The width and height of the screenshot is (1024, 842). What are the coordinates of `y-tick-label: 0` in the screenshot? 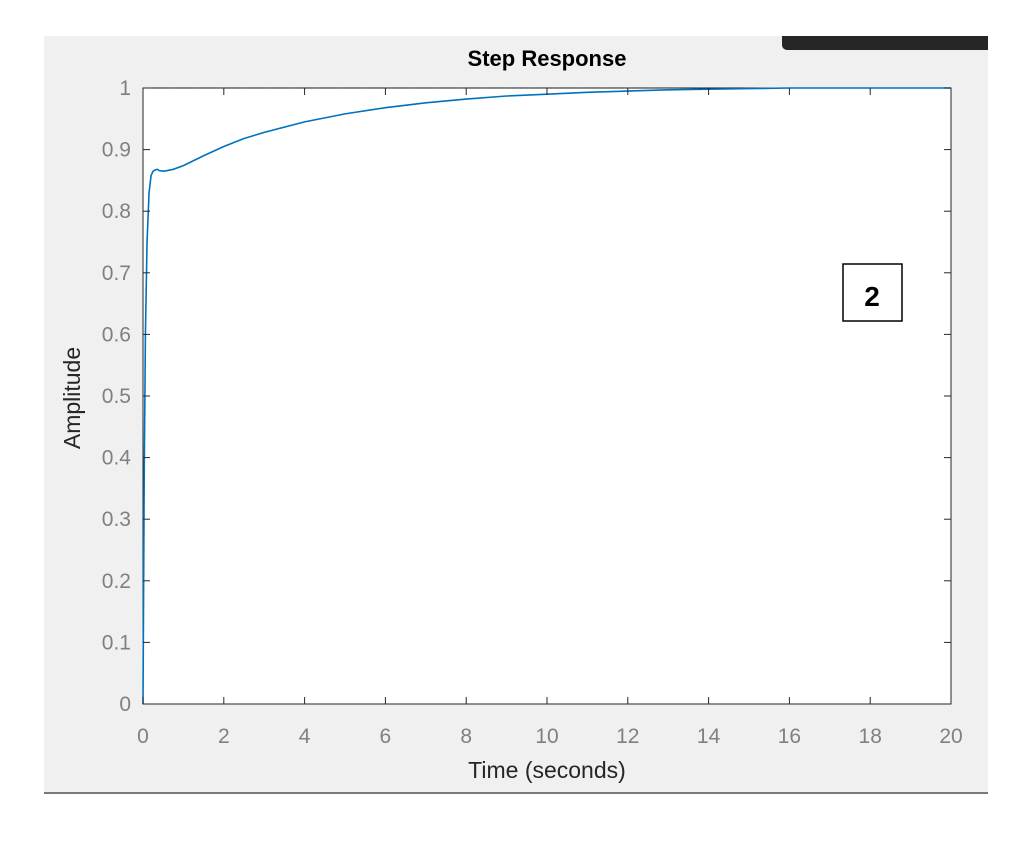 It's located at (125, 704).